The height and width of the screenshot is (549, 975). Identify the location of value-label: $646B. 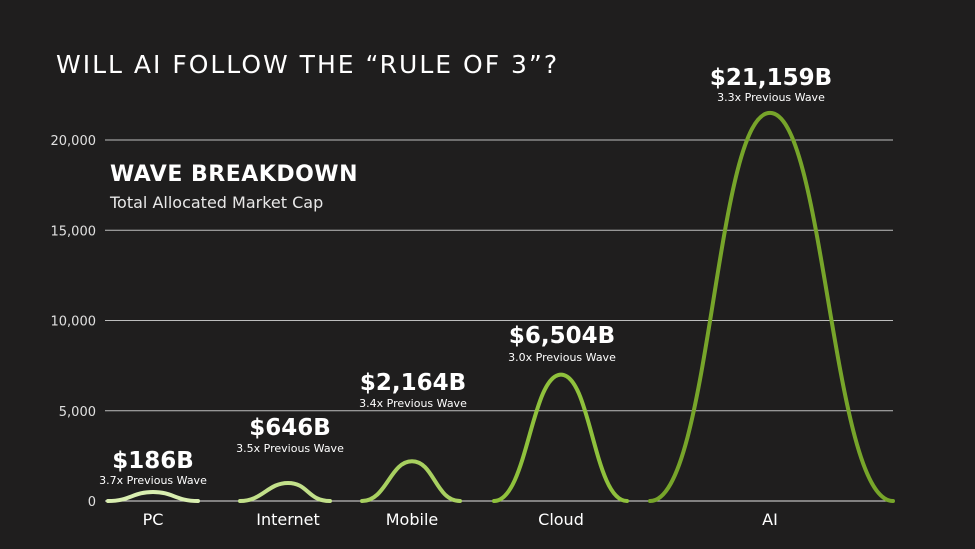
(290, 428).